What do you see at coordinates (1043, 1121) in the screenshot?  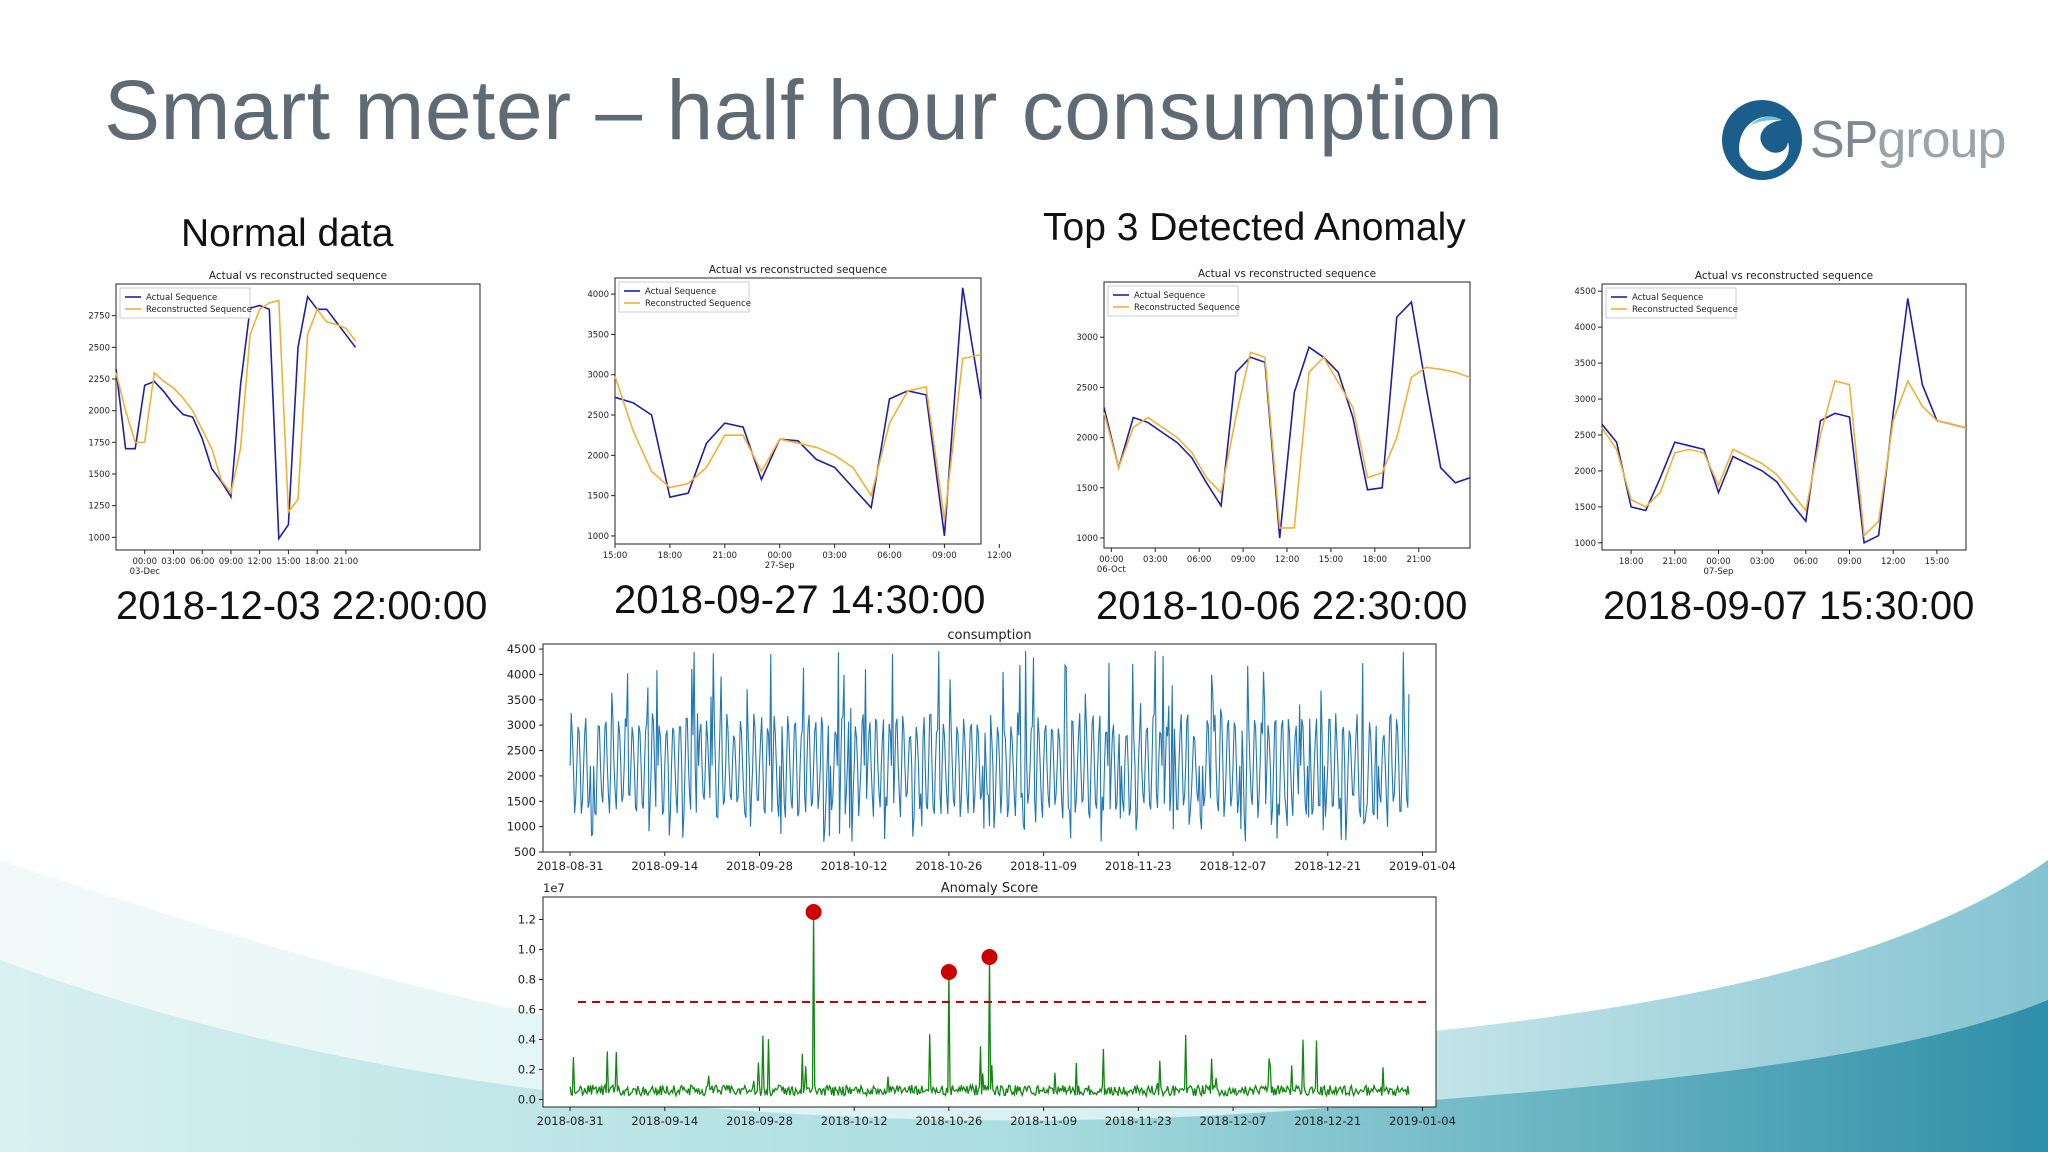 I see `x-tick-label: 2018-11-09` at bounding box center [1043, 1121].